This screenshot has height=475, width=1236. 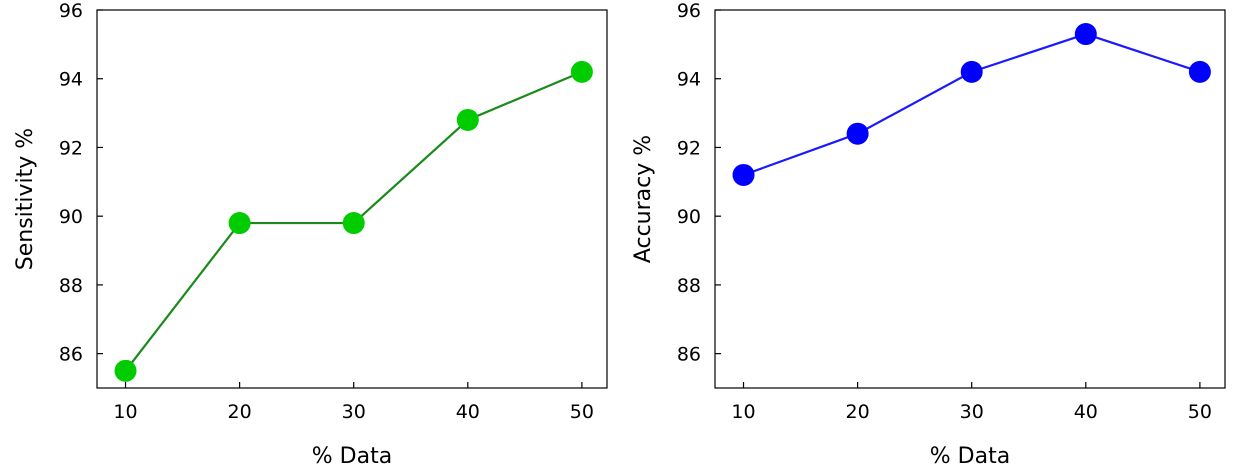 I want to click on y-axis-label: Accuracy %, so click(x=643, y=199).